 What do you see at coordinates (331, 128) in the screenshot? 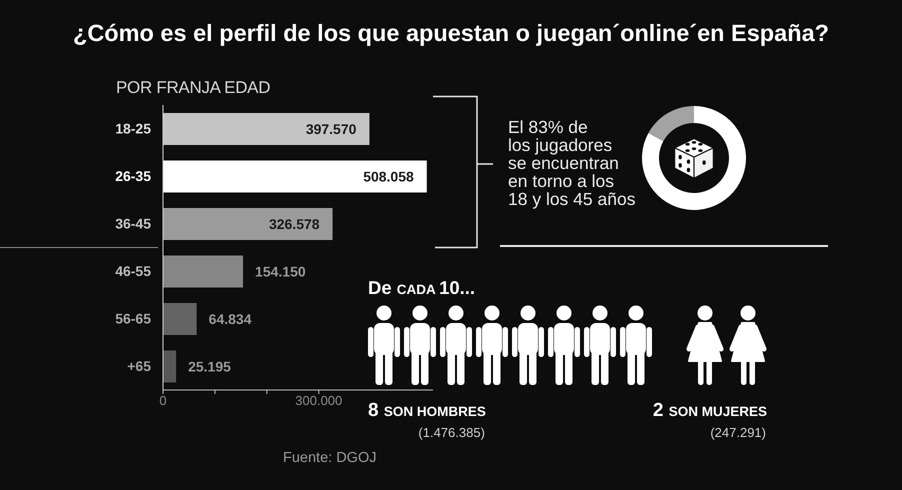
I see `data-label: 397.570` at bounding box center [331, 128].